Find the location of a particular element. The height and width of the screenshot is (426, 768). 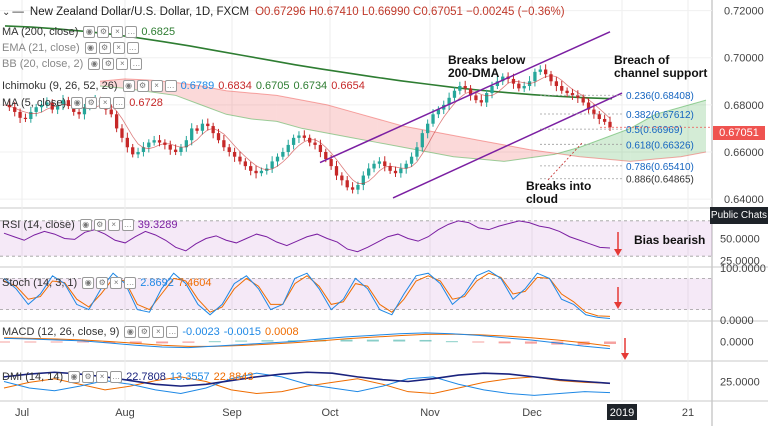

indicator-y-tick: 50.0000 is located at coordinates (740, 240).